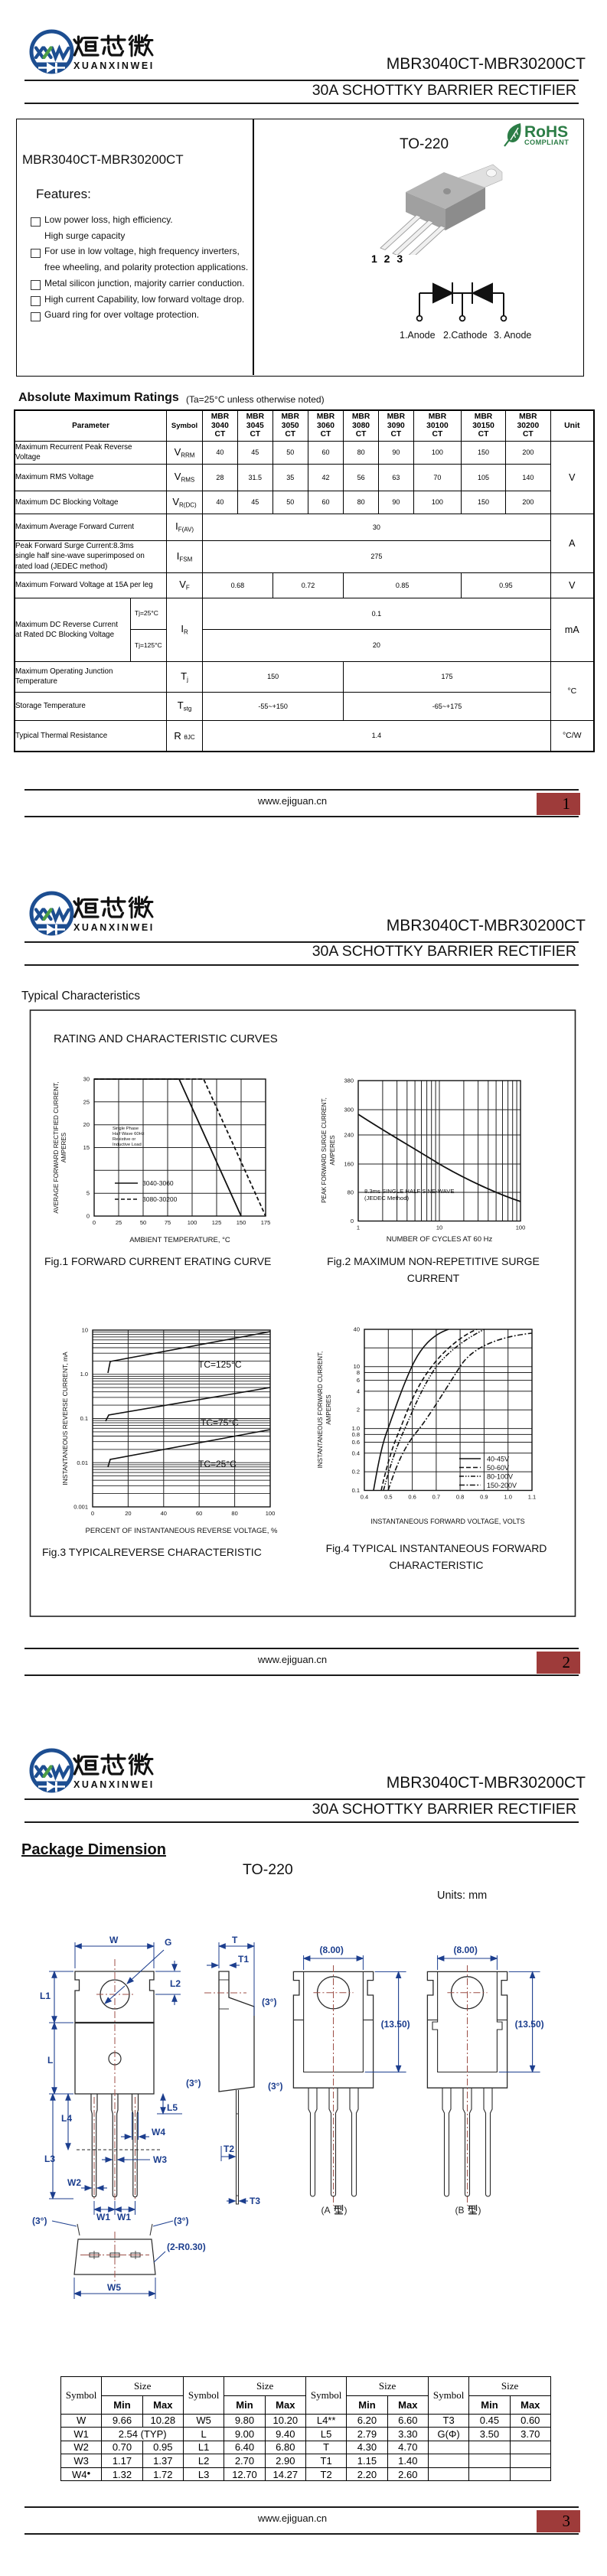  I want to click on svg-text: AMBIENT TEMPERATURE, °C, so click(180, 1240).